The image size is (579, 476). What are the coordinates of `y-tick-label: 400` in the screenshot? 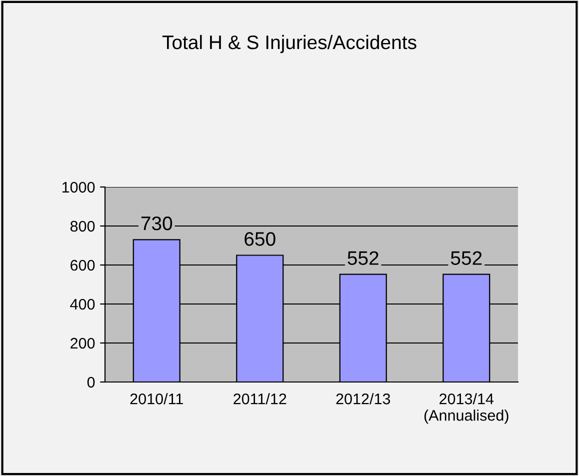 It's located at (82, 304).